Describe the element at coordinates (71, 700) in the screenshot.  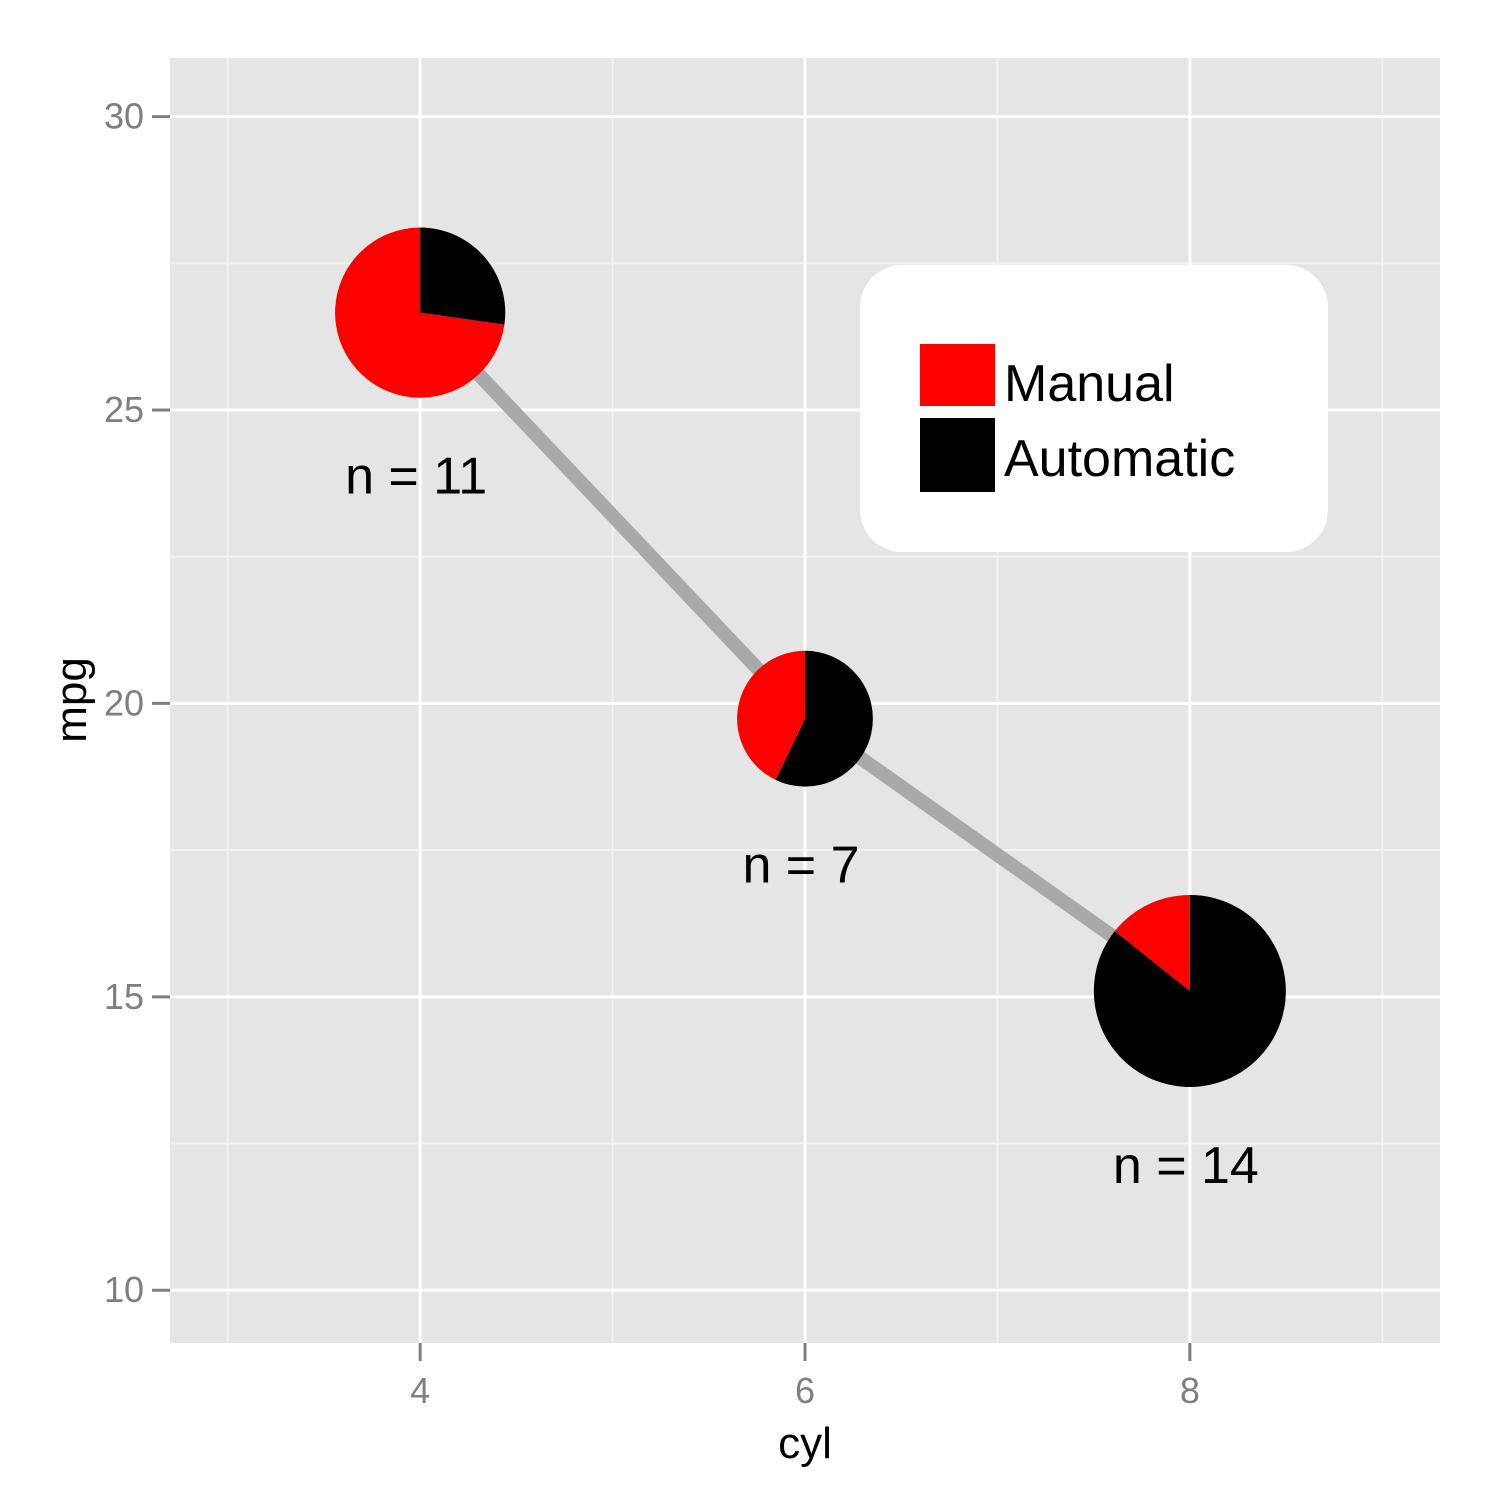
I see `y-axis-title: mpg` at that location.